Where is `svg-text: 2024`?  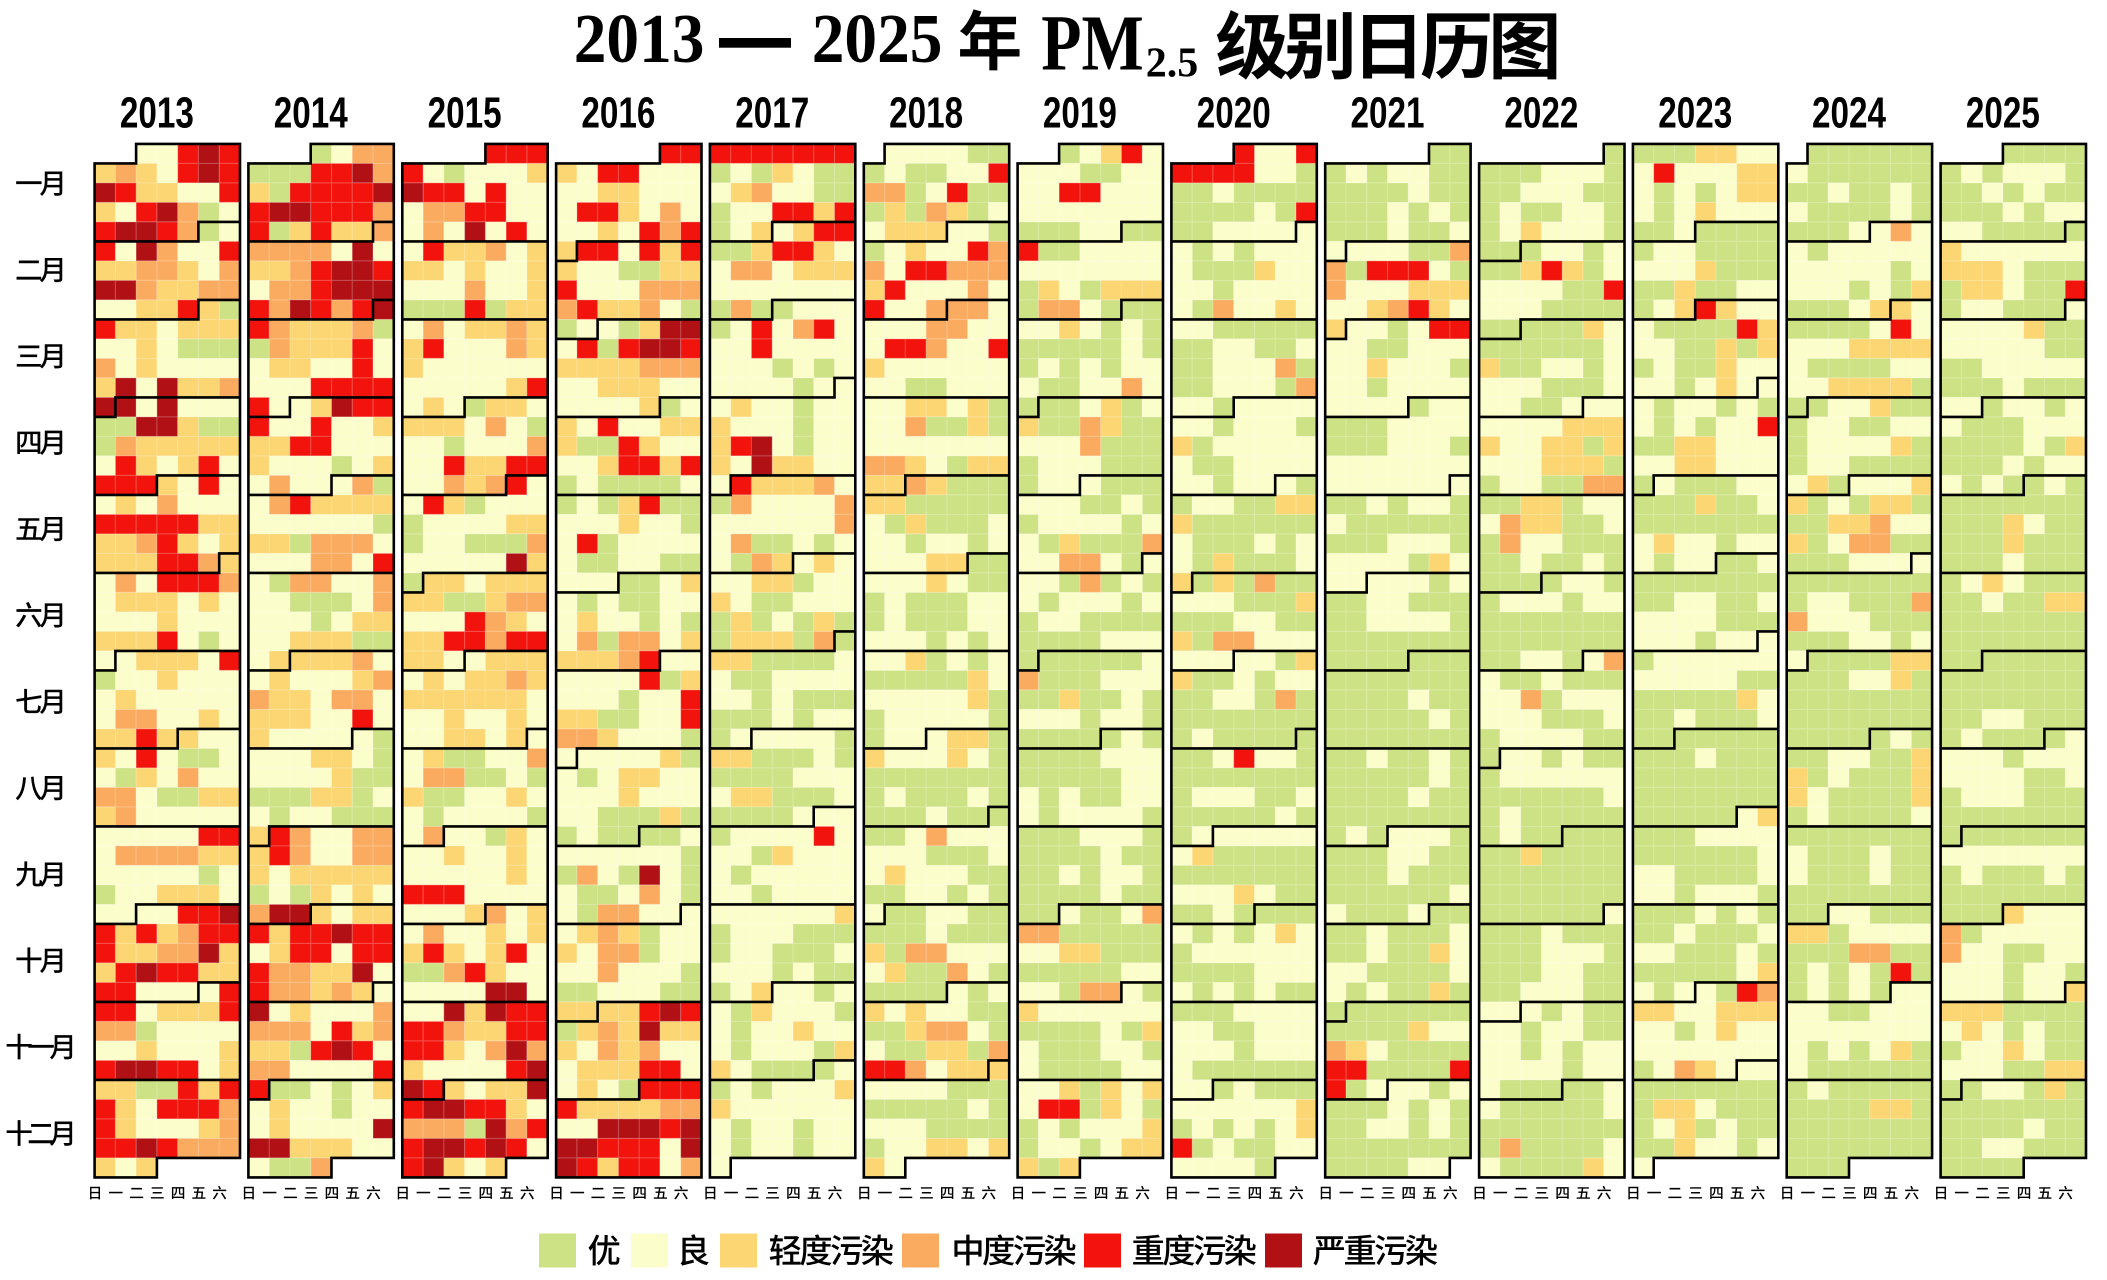 svg-text: 2024 is located at coordinates (1849, 113).